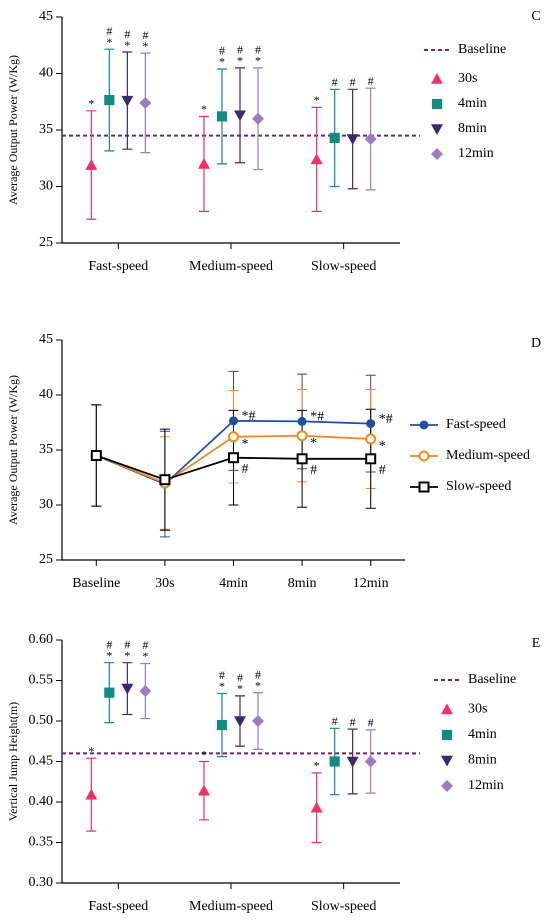 The width and height of the screenshot is (550, 922). Describe the element at coordinates (536, 643) in the screenshot. I see `panel-label: E` at that location.